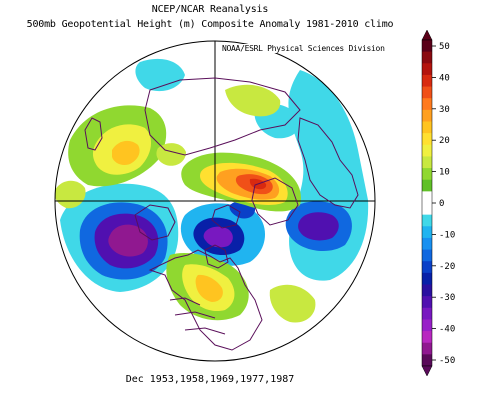  I want to click on colorbar-tick-label: -40, so click(447, 330).